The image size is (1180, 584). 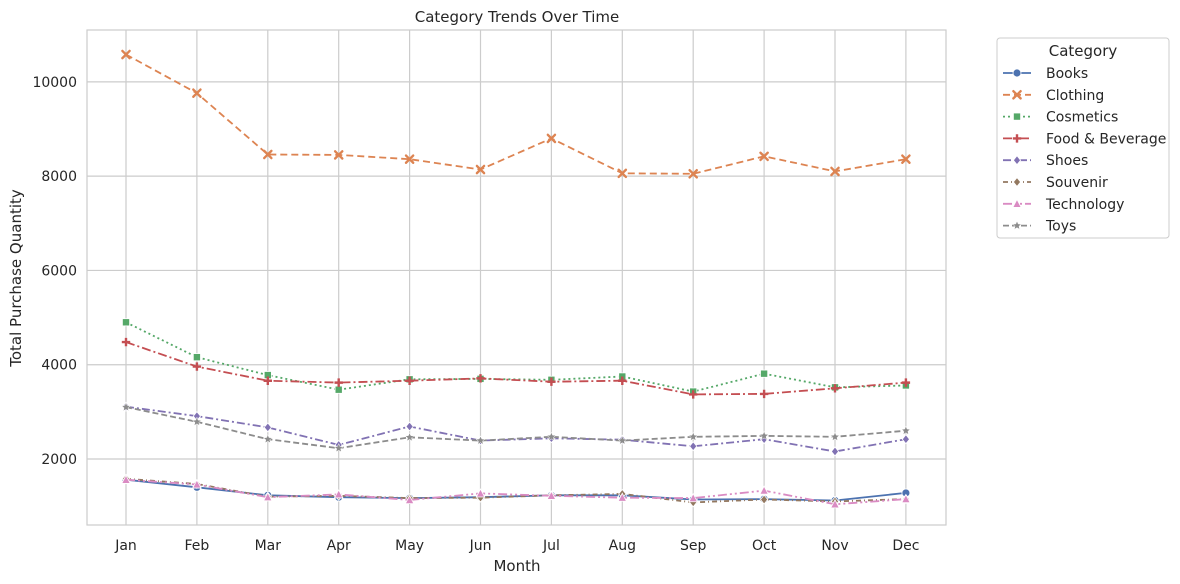 I want to click on x-tick-label: Jan, so click(x=125, y=546).